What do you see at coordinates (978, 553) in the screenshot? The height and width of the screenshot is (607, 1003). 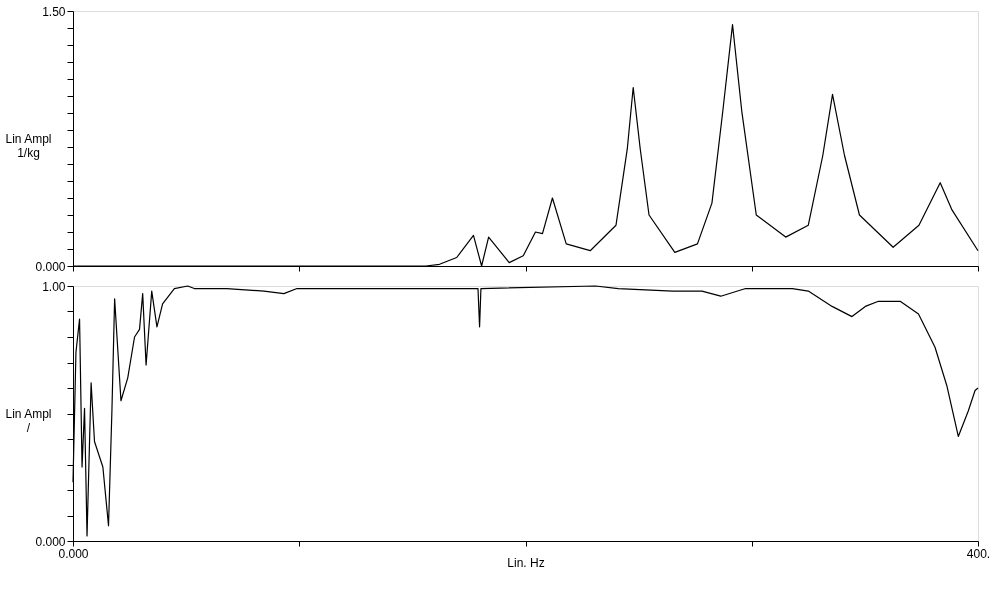 I see `x-tick-label: 400.` at bounding box center [978, 553].